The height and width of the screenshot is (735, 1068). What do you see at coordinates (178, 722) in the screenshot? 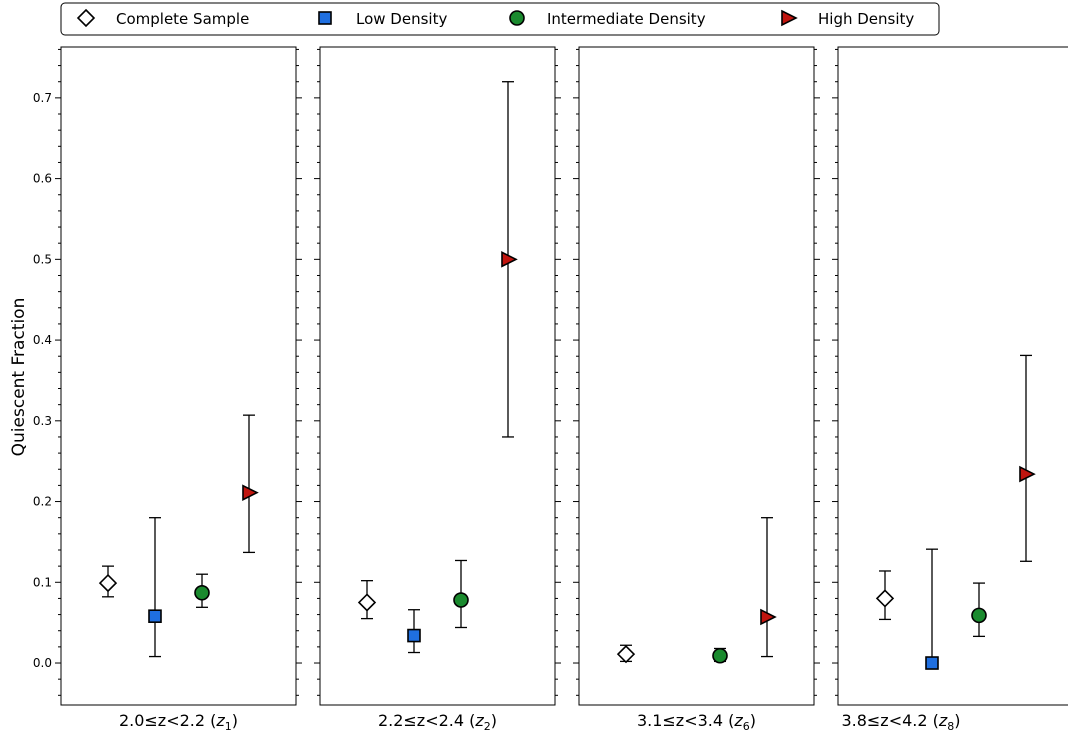
I see `panel-label: 2.0≤z<2.2 (z1)` at bounding box center [178, 722].